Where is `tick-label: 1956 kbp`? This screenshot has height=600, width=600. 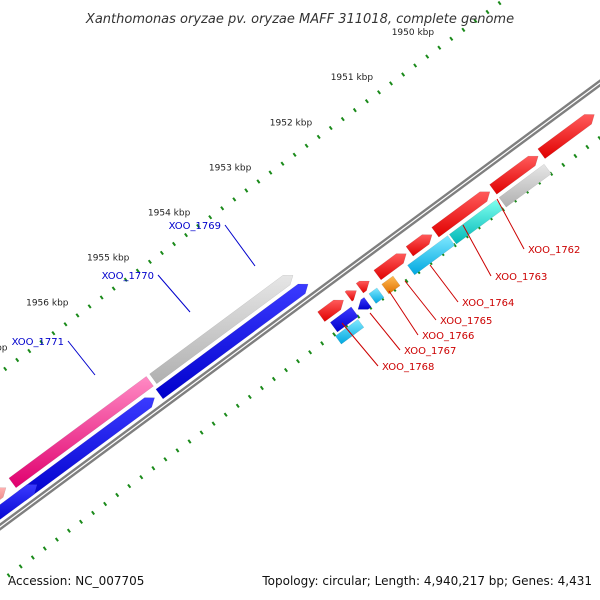 tick-label: 1956 kbp is located at coordinates (47, 304).